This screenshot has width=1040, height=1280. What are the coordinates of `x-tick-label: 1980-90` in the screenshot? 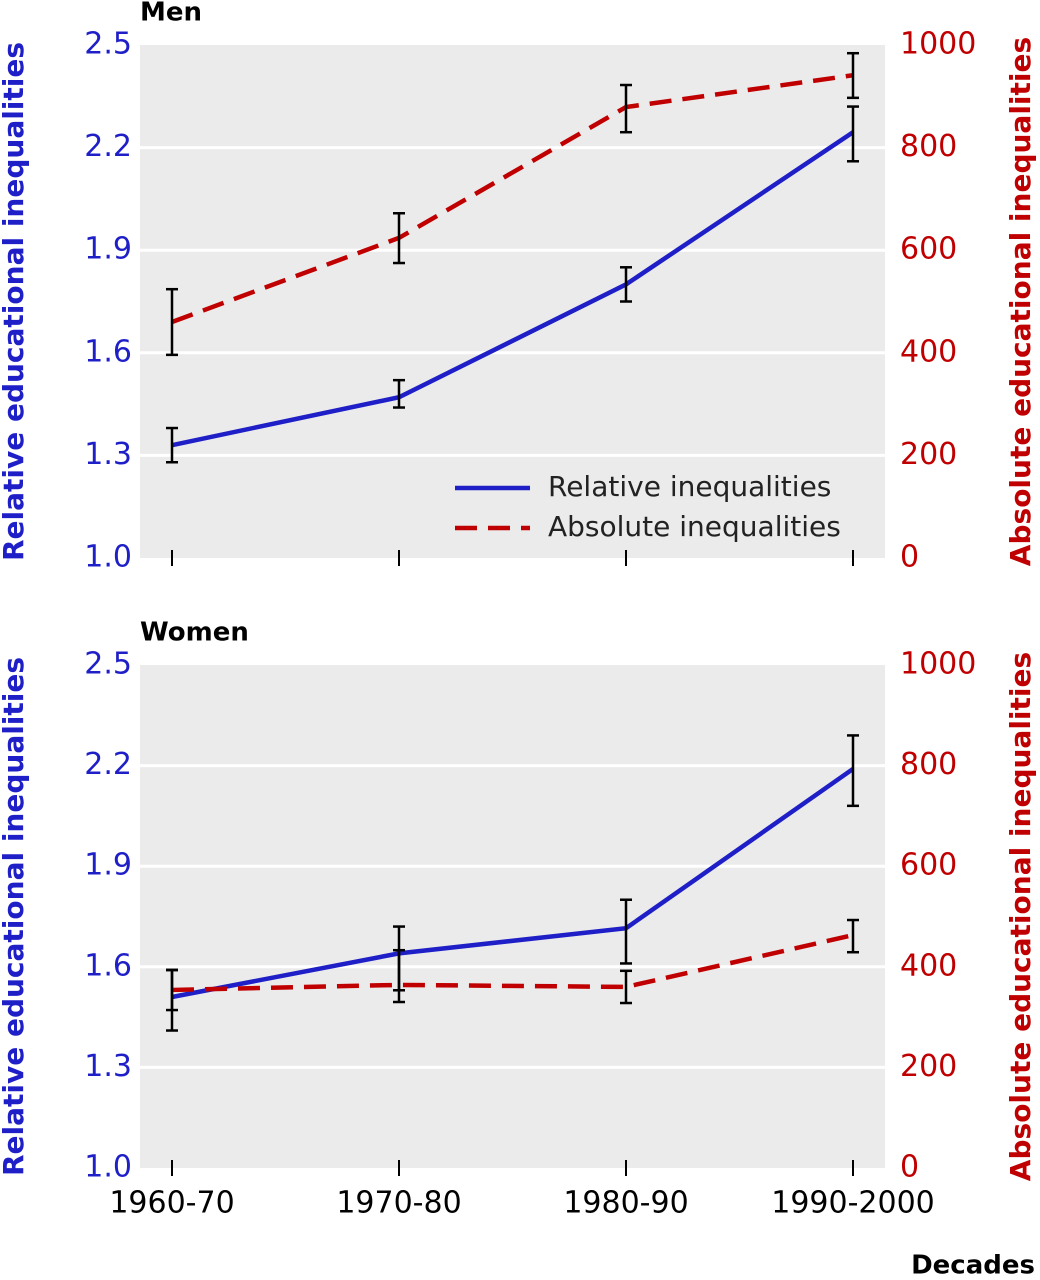 It's located at (625, 1203).